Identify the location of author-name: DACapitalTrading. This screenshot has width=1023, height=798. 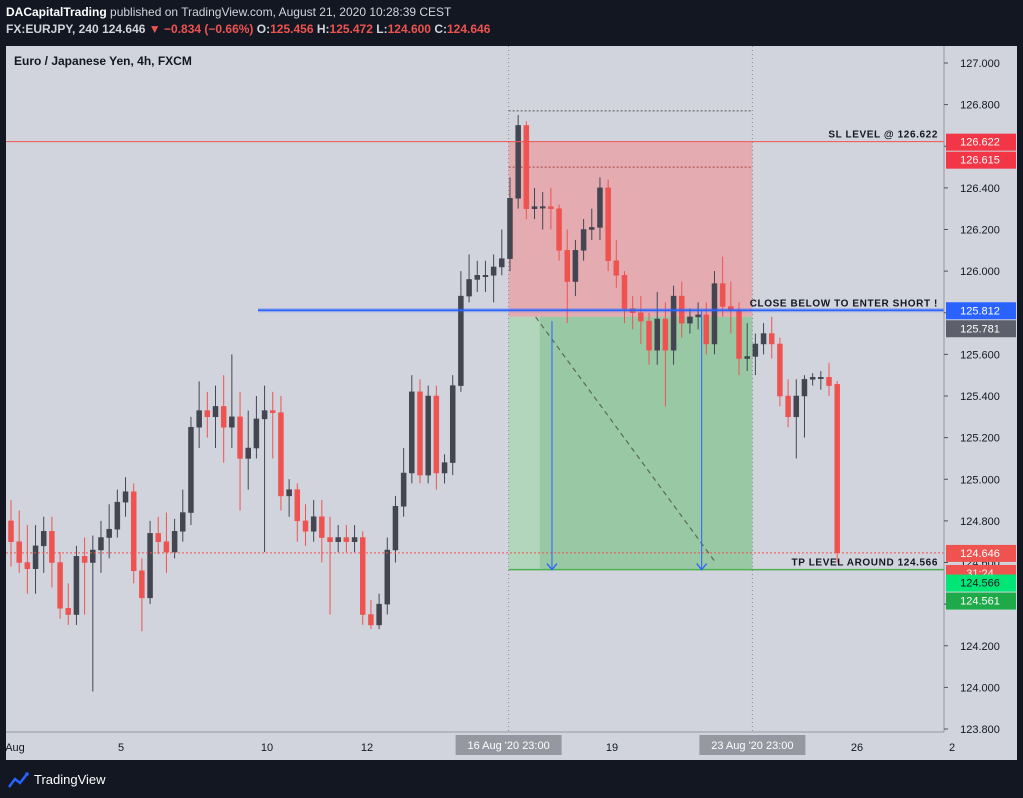
(56, 12).